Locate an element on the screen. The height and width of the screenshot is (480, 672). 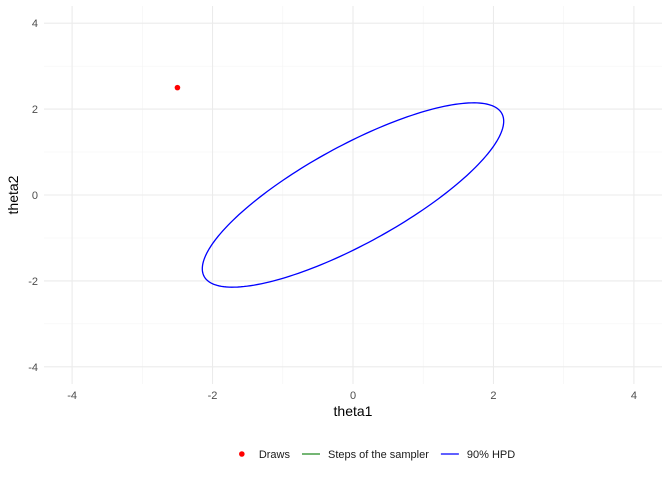
x-tick-label: 2 is located at coordinates (493, 396).